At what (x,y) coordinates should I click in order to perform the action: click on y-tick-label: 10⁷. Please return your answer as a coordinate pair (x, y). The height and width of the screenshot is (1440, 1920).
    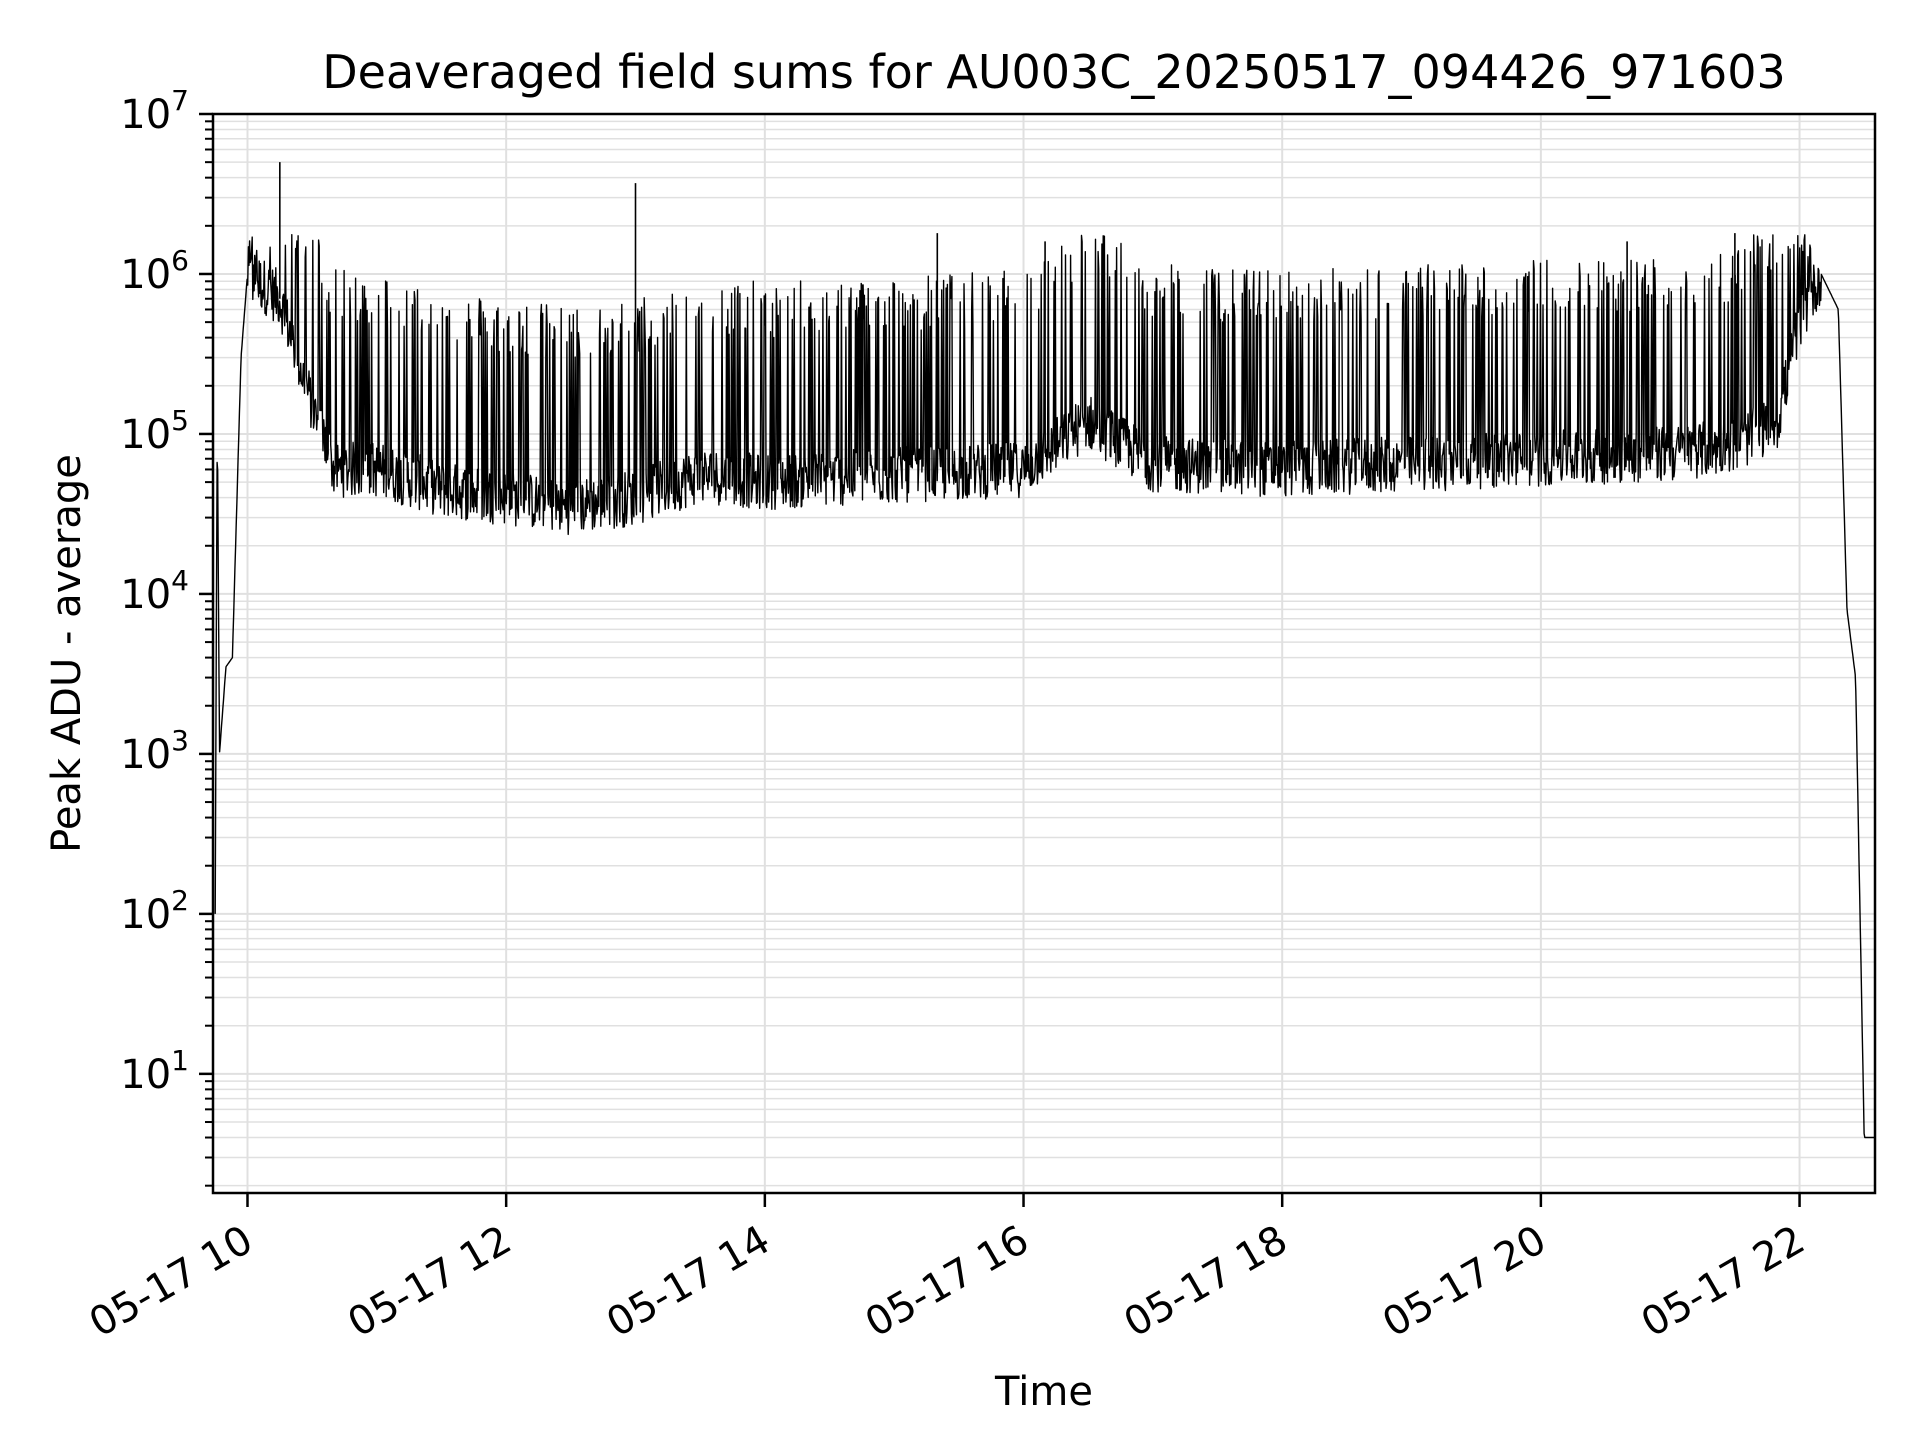
    Looking at the image, I should click on (154, 111).